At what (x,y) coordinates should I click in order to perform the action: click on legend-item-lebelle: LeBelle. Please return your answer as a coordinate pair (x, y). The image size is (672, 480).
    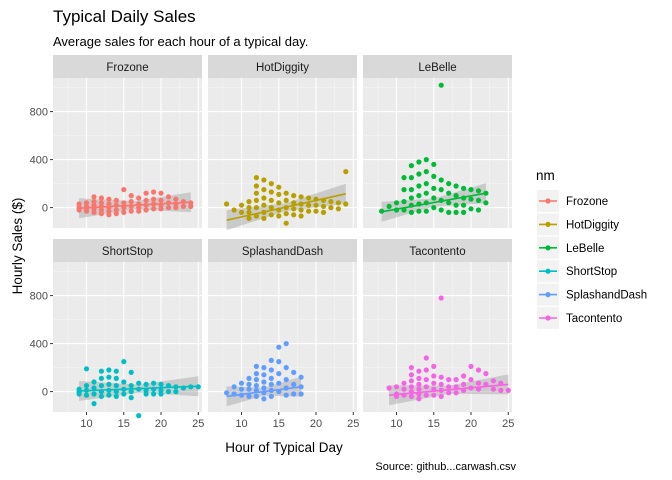
    Looking at the image, I should click on (570, 247).